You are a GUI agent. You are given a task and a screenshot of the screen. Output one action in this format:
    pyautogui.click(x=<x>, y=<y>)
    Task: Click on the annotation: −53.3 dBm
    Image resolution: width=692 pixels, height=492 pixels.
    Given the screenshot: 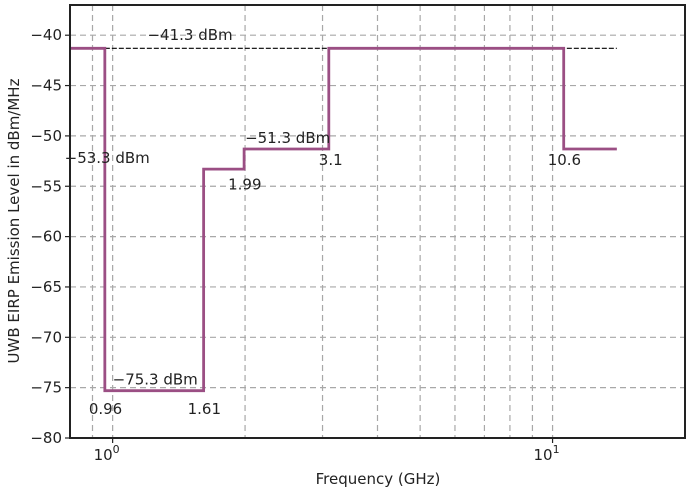 What is the action you would take?
    pyautogui.click(x=107, y=158)
    